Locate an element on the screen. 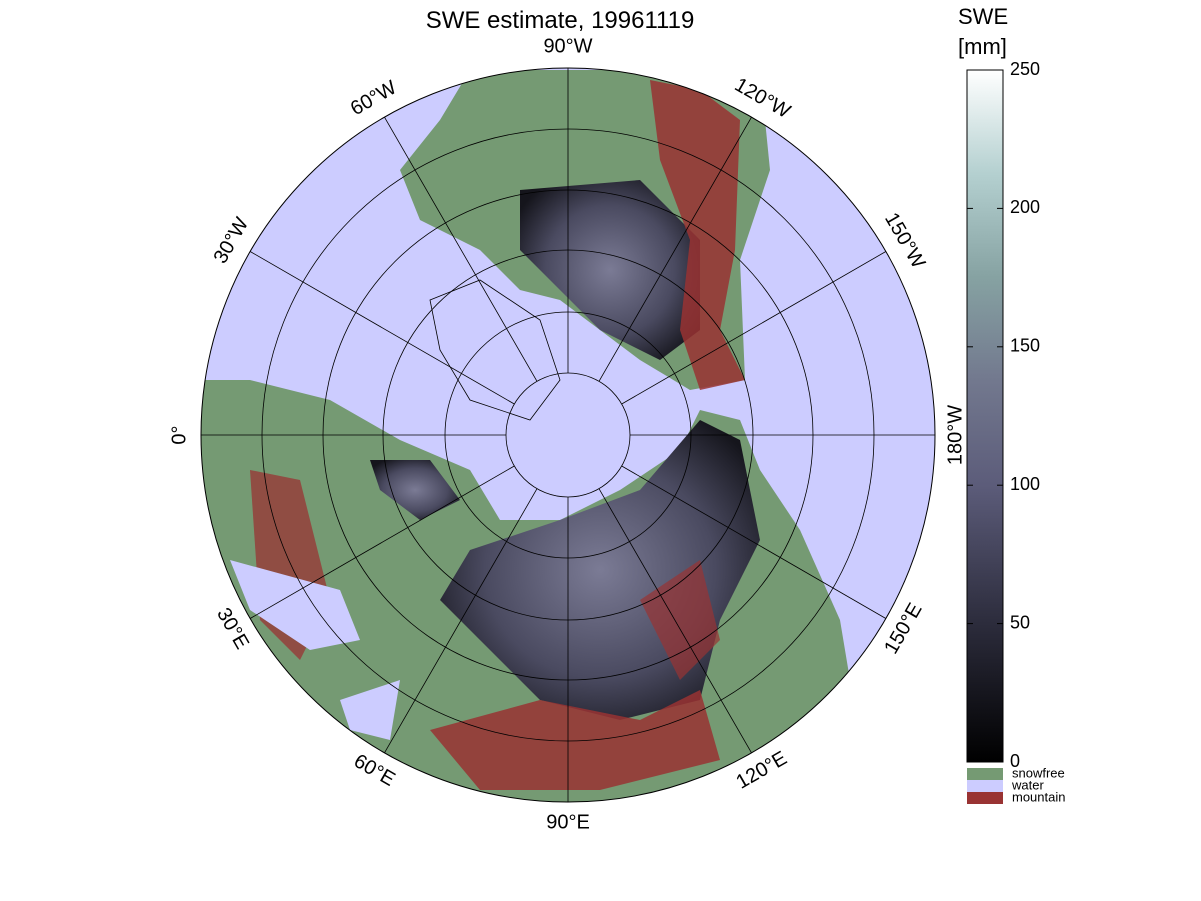  map-title: SWE estimate, 19961119 is located at coordinates (560, 20).